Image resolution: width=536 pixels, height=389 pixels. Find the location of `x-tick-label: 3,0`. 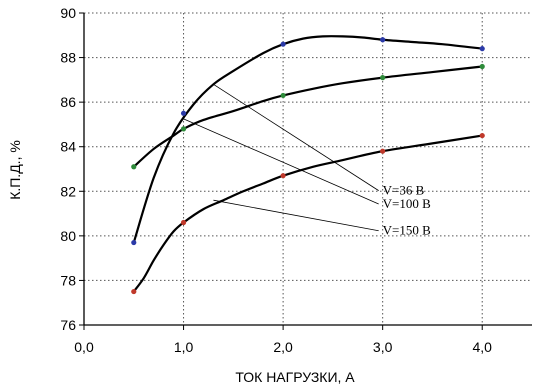

x-tick-label: 3,0 is located at coordinates (383, 347).